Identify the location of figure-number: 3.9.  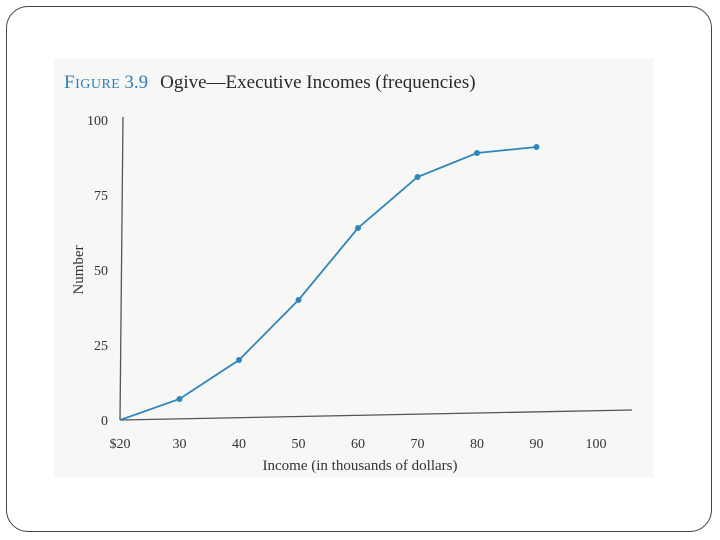
(136, 82).